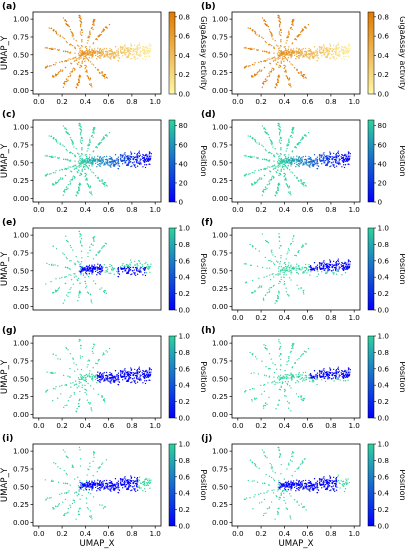 The width and height of the screenshot is (405, 550). Describe the element at coordinates (61, 101) in the screenshot. I see `x-tick-label: 0.2` at that location.